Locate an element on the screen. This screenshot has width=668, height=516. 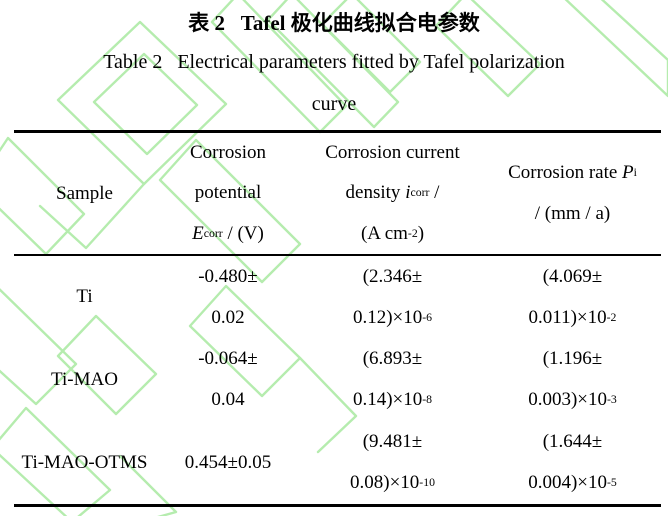
cell-sample: Ti-MAO is located at coordinates (84, 379).